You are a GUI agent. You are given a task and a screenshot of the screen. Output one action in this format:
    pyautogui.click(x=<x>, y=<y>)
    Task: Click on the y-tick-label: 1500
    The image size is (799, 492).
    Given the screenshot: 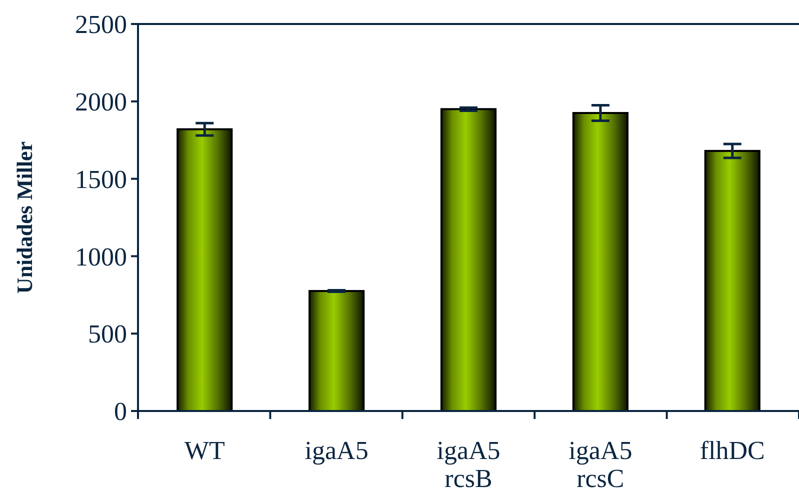 What is the action you would take?
    pyautogui.click(x=101, y=179)
    